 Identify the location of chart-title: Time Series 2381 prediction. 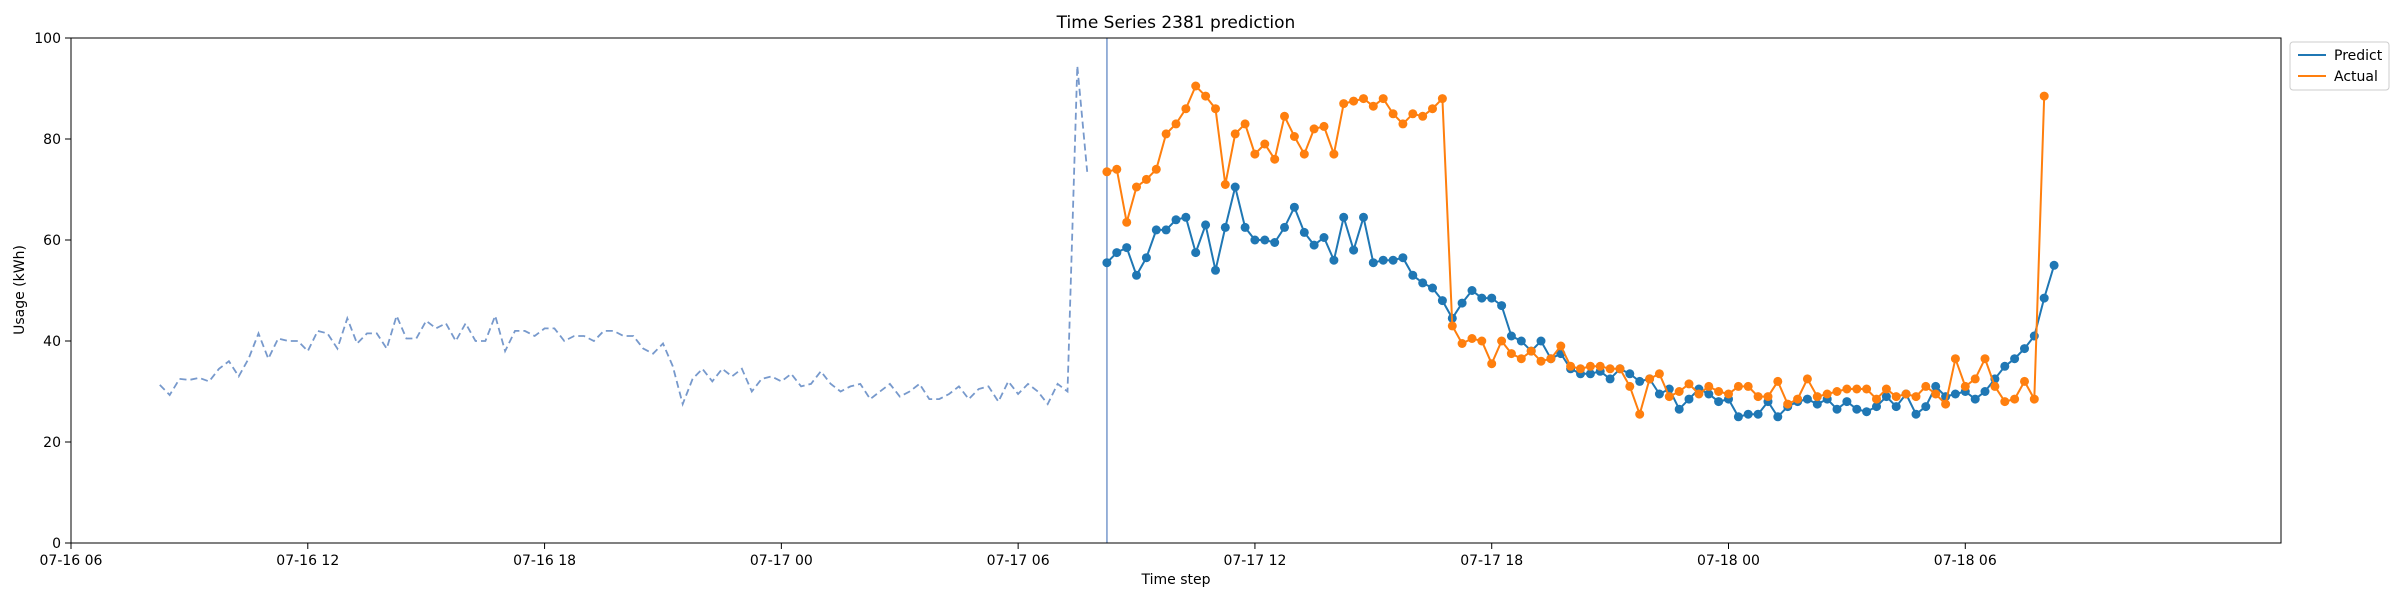
(1176, 23).